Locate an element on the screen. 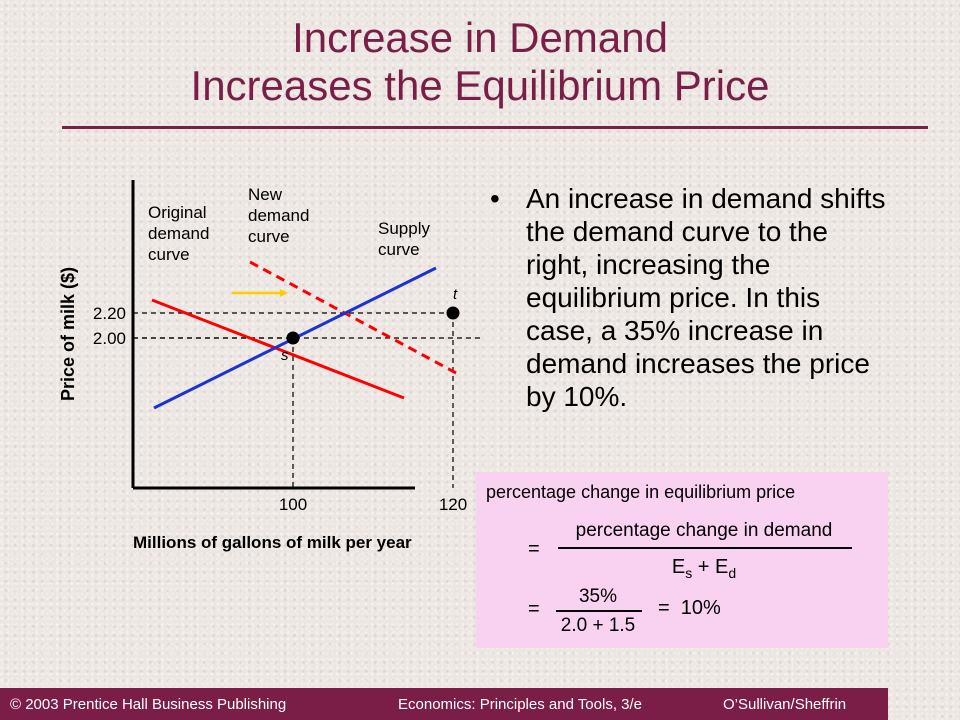 The image size is (960, 720). series-label-1-0: New is located at coordinates (265, 194).